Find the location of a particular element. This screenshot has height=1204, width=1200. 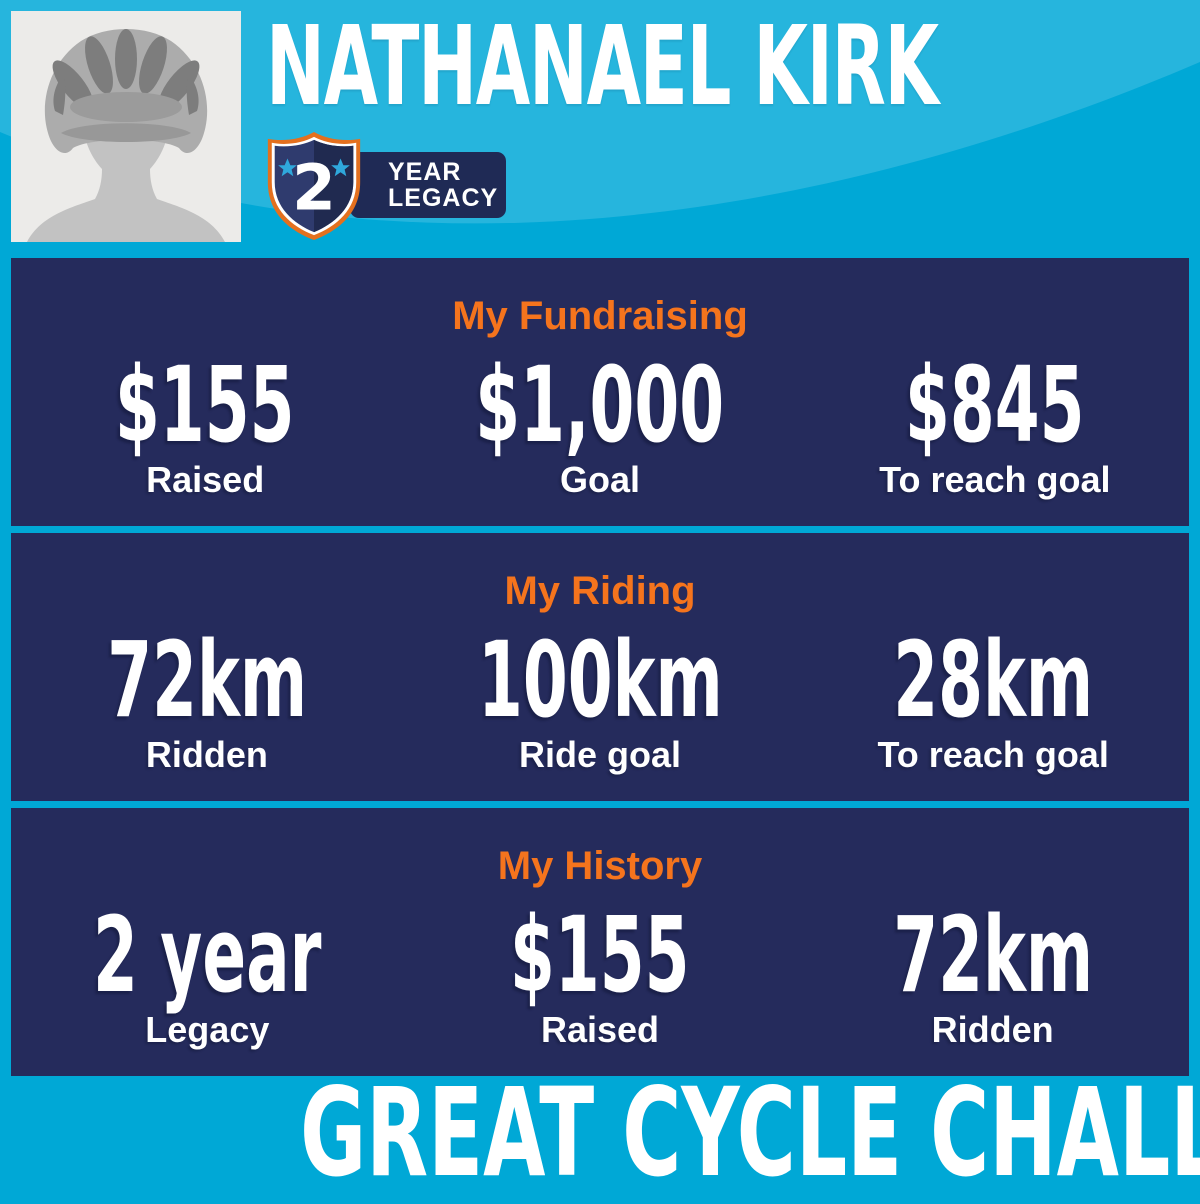

brand-title: GREAT CYCLE CHALLENGE is located at coordinates (600, 1133).